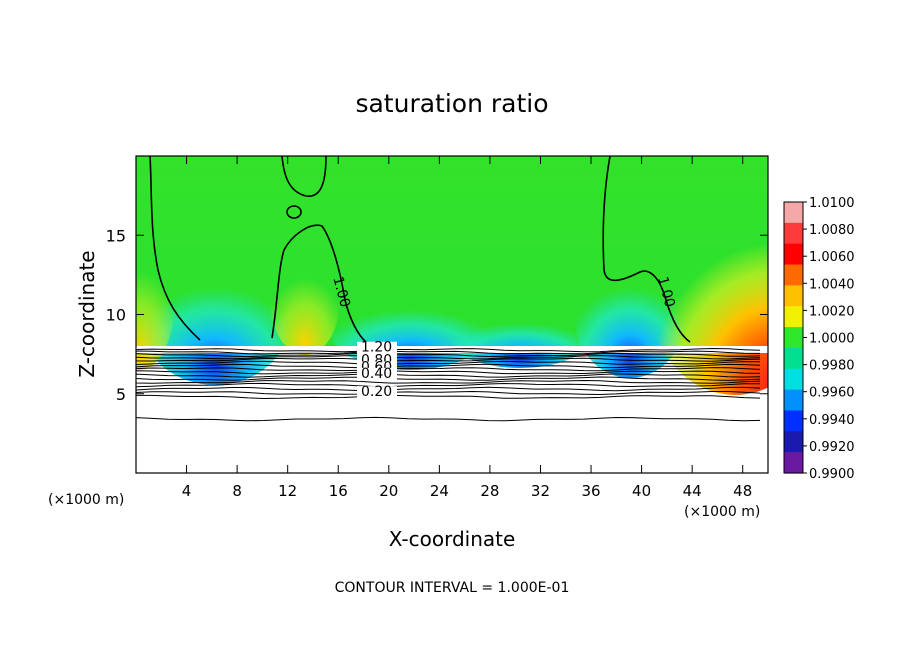  What do you see at coordinates (641, 491) in the screenshot?
I see `x-tick-label: 40` at bounding box center [641, 491].